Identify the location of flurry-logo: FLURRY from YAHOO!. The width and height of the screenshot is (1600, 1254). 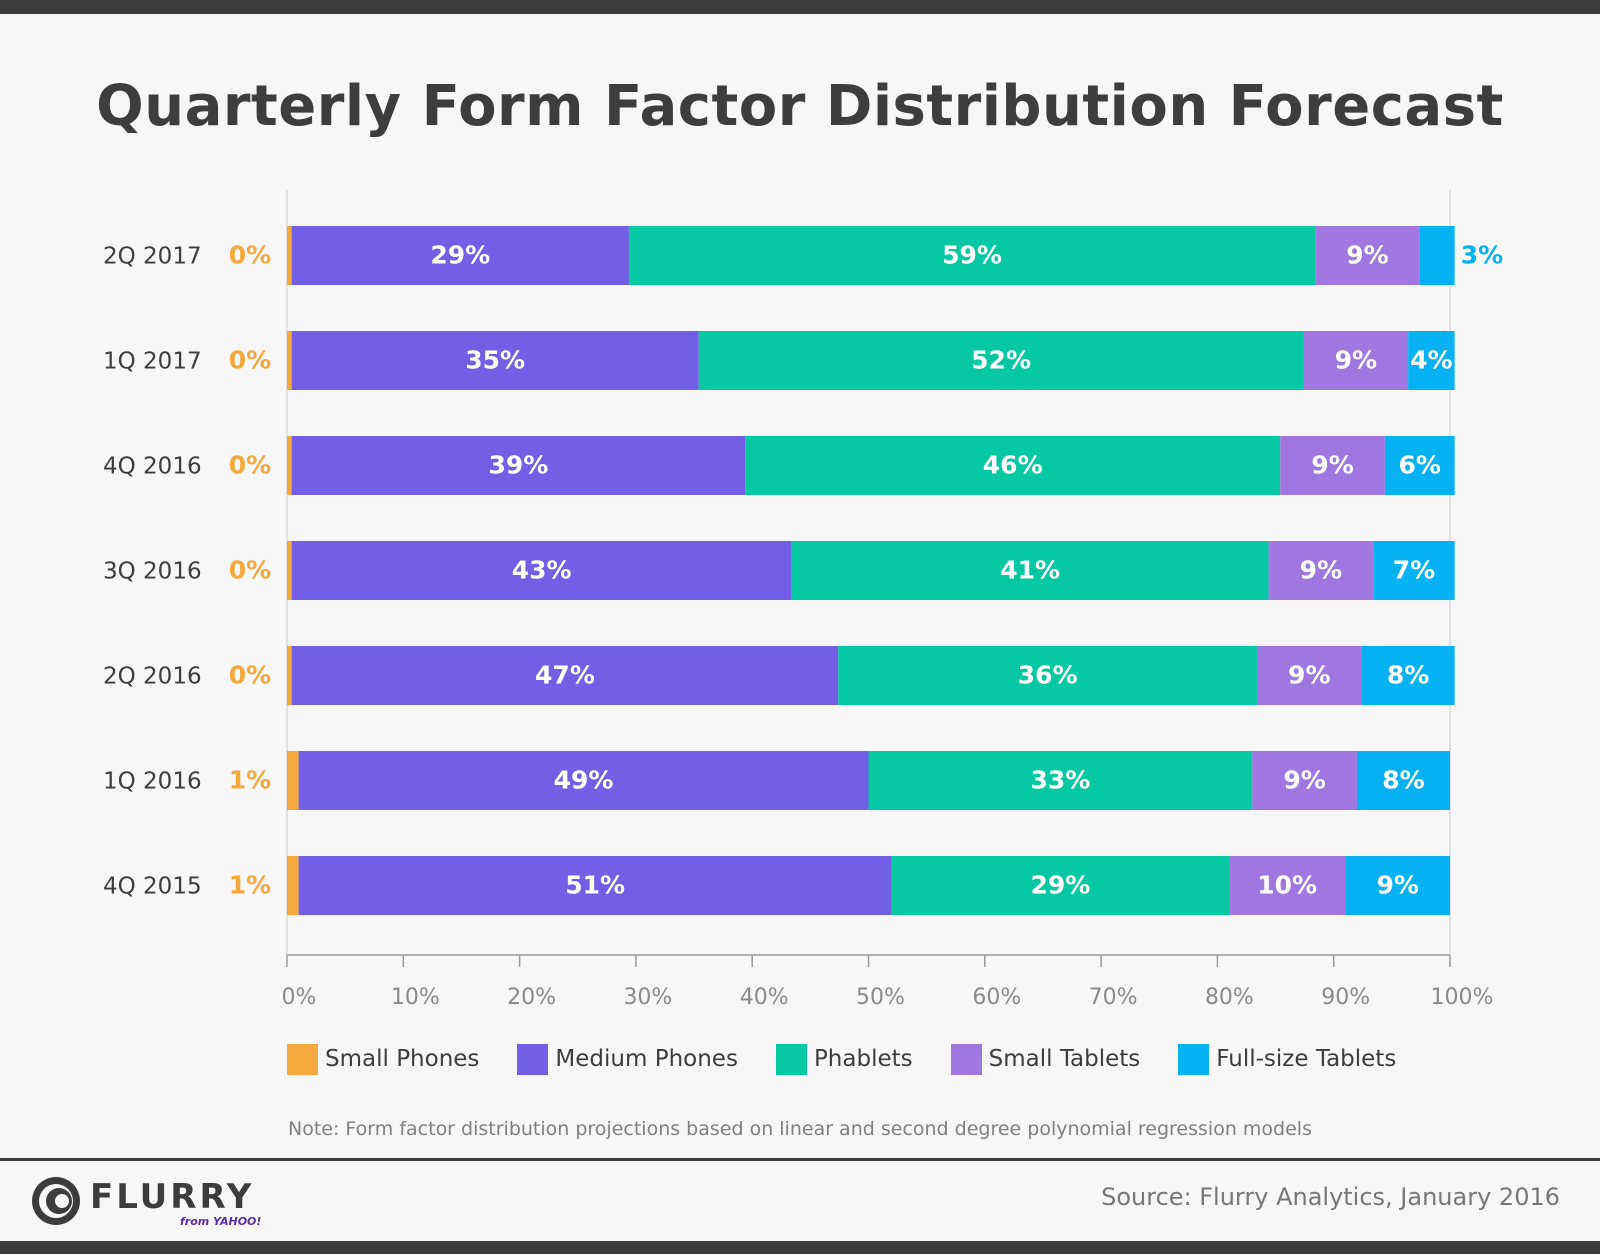
(155, 1204).